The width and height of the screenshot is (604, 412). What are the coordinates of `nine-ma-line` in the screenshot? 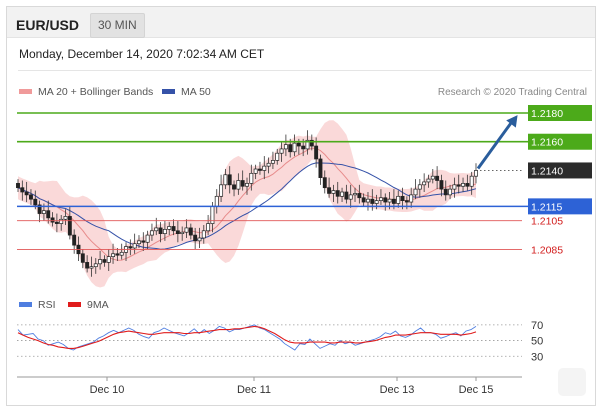 It's located at (247, 337).